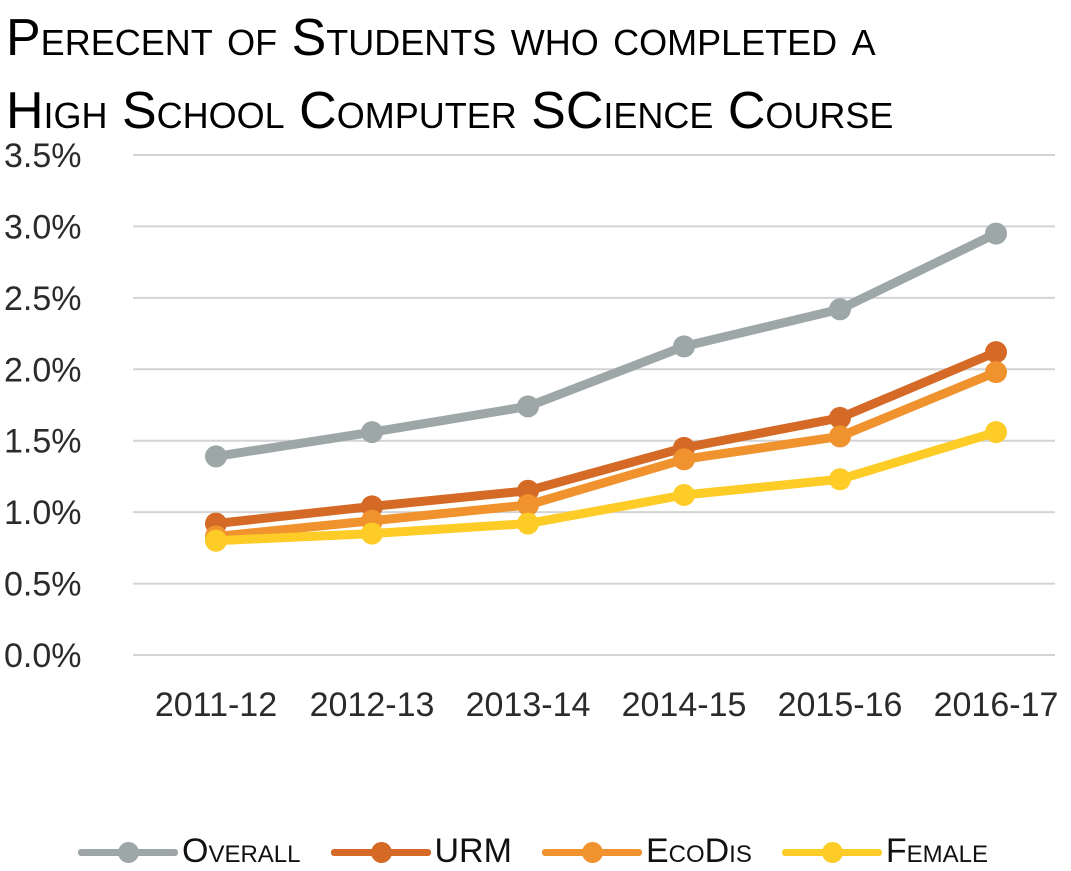 The height and width of the screenshot is (871, 1071). Describe the element at coordinates (996, 705) in the screenshot. I see `x-tick-label-2016-17: 2016-17` at that location.